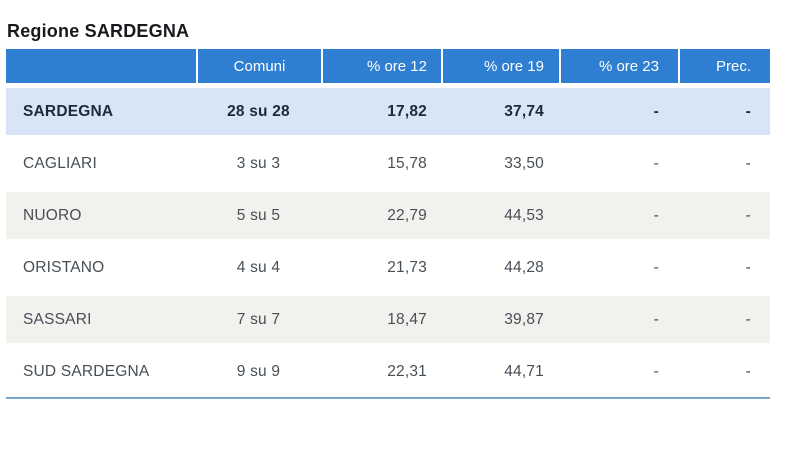  Describe the element at coordinates (524, 319) in the screenshot. I see `ore19-cell: 39,87` at that location.